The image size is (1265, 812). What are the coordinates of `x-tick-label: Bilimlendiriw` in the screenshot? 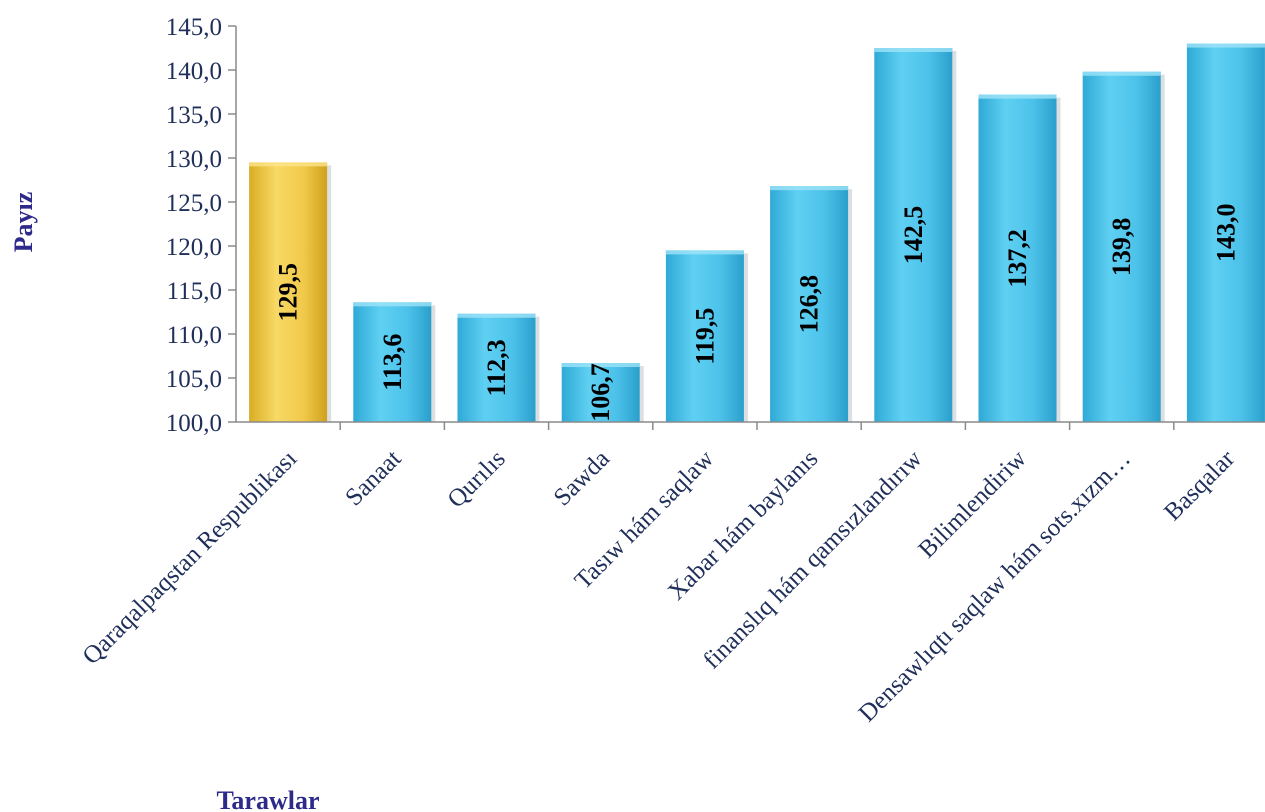 It's located at (972, 504).